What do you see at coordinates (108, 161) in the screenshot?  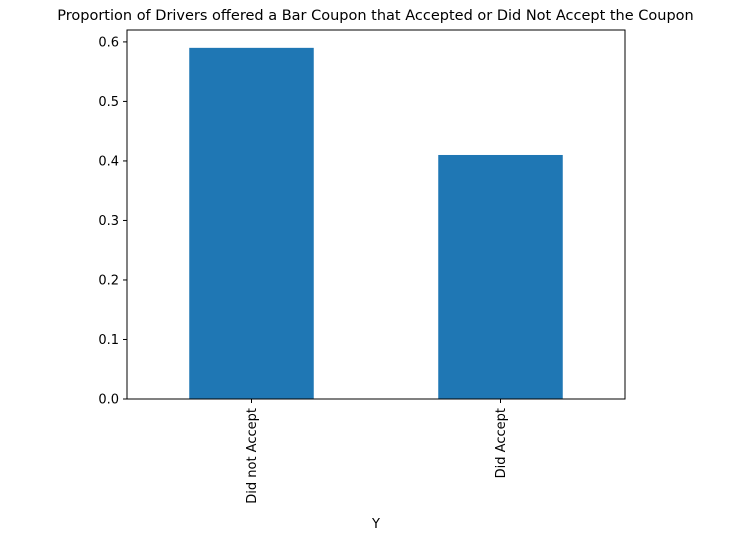 I see `y-tick-label-4: 0.4` at bounding box center [108, 161].